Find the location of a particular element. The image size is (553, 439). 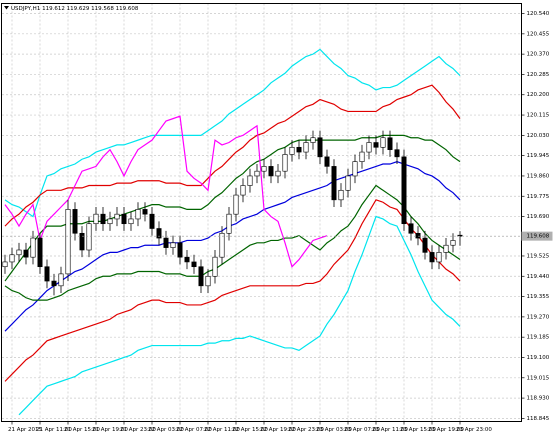

x-tick-label: 21 Apr 11:00 is located at coordinates (54, 430).